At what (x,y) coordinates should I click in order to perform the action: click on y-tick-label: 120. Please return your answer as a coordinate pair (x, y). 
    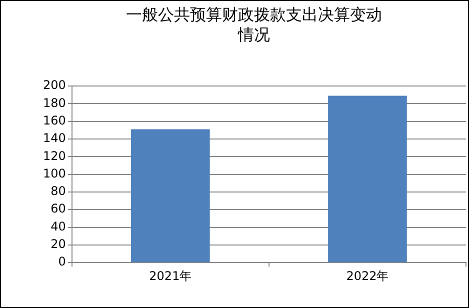
    Looking at the image, I should click on (54, 155).